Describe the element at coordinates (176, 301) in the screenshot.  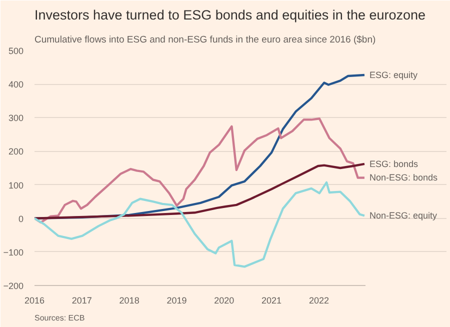
I see `x-tick-label: 2019` at that location.